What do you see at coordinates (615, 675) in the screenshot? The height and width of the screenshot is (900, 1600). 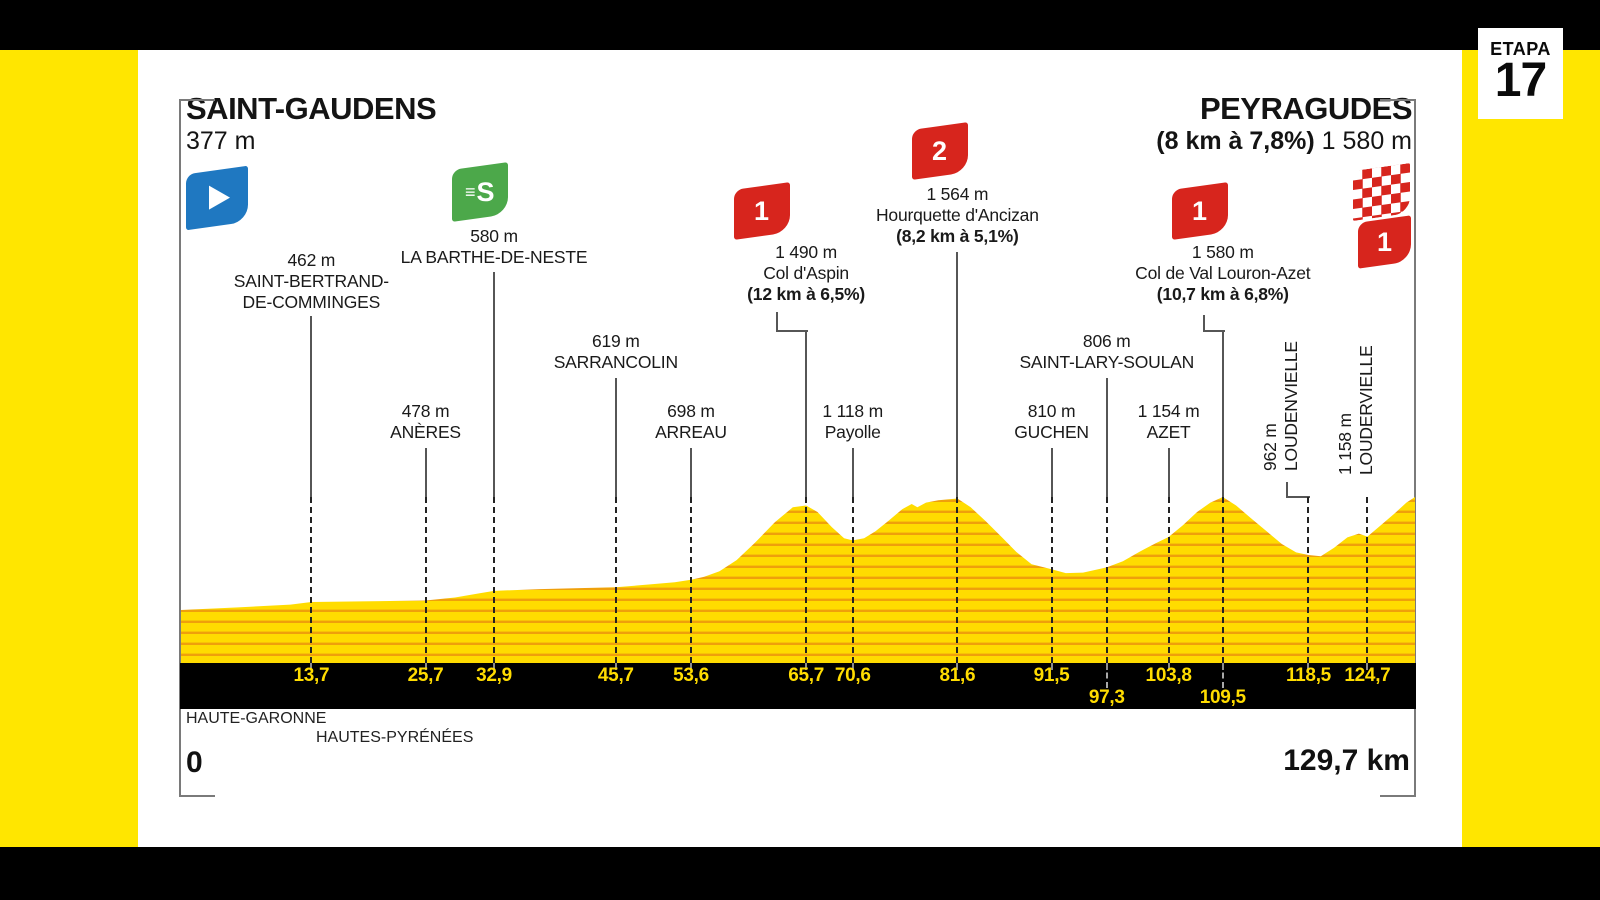 I see `km-marker-45-7: 45,7` at bounding box center [615, 675].